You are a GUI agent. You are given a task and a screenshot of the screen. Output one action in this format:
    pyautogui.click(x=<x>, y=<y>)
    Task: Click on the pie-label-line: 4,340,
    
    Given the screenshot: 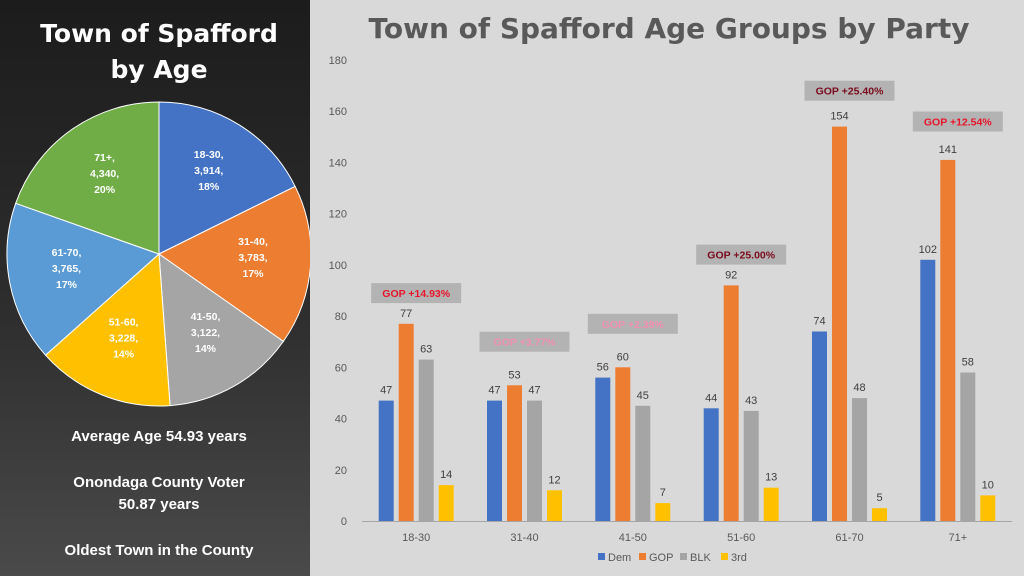 What is the action you would take?
    pyautogui.click(x=104, y=174)
    